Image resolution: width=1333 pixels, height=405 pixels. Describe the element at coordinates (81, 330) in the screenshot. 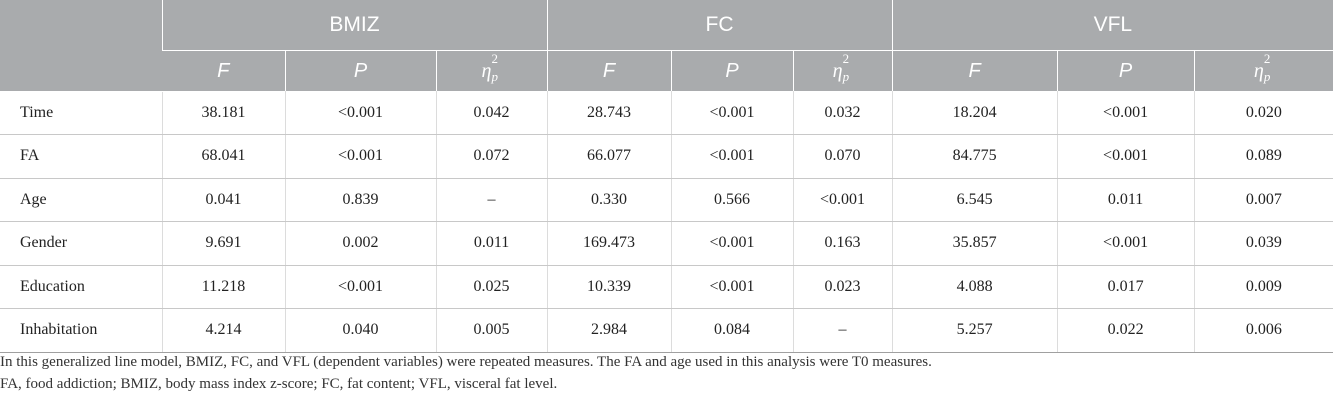

I see `row-label: Inhabitation` at that location.